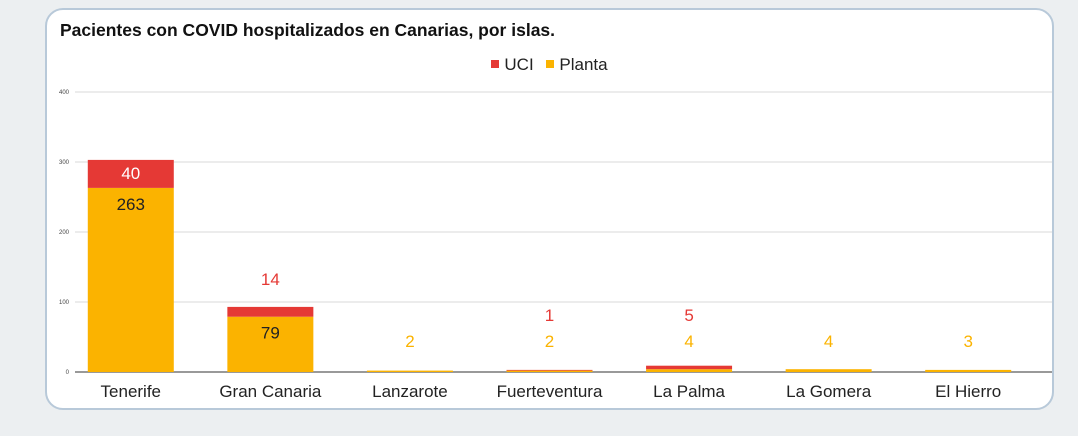 This screenshot has height=436, width=1078. I want to click on legend-item-uci: UCI, so click(512, 65).